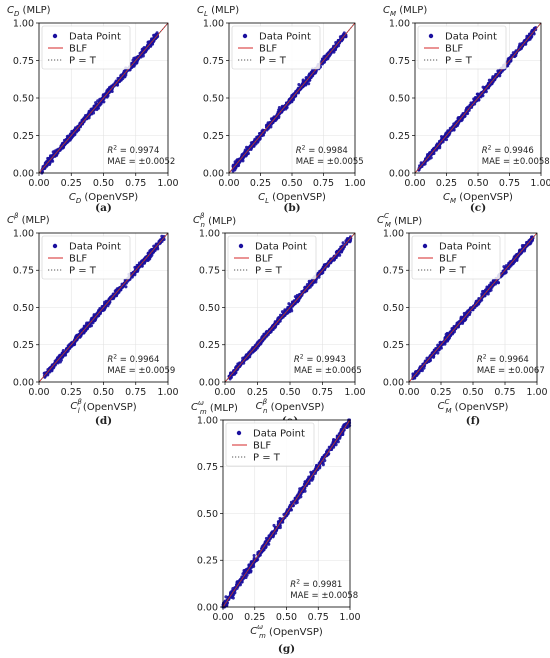 Image resolution: width=550 pixels, height=658 pixels. What do you see at coordinates (103, 208) in the screenshot?
I see `panel-caption: (a)` at bounding box center [103, 208].